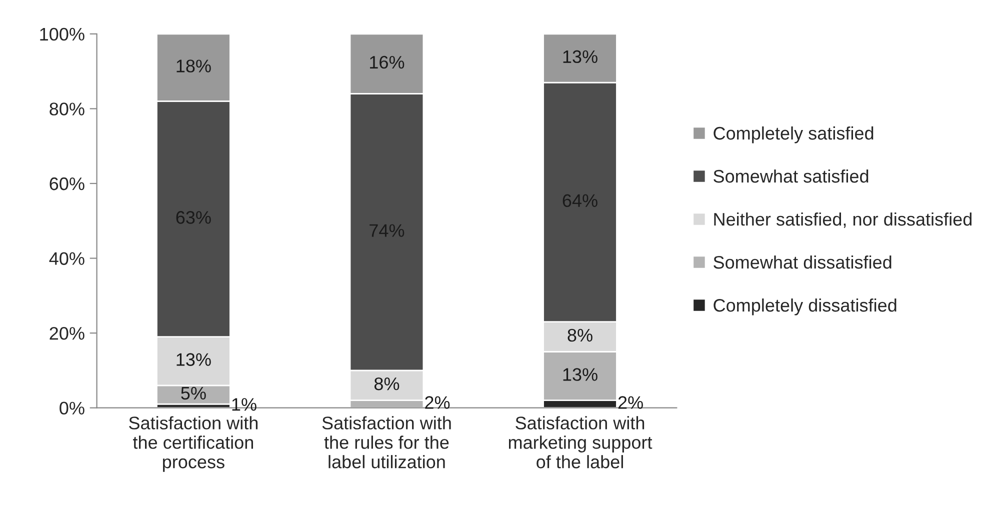 The height and width of the screenshot is (506, 998). I want to click on legend-label: Completely dissatisfied, so click(805, 307).